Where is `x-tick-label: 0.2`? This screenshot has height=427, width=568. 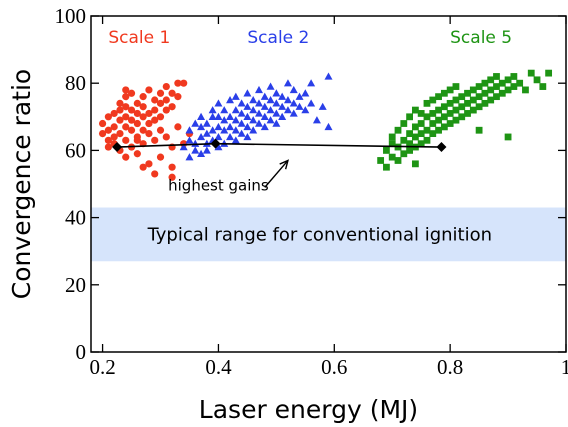 x-tick-label: 0.2 is located at coordinates (102, 367).